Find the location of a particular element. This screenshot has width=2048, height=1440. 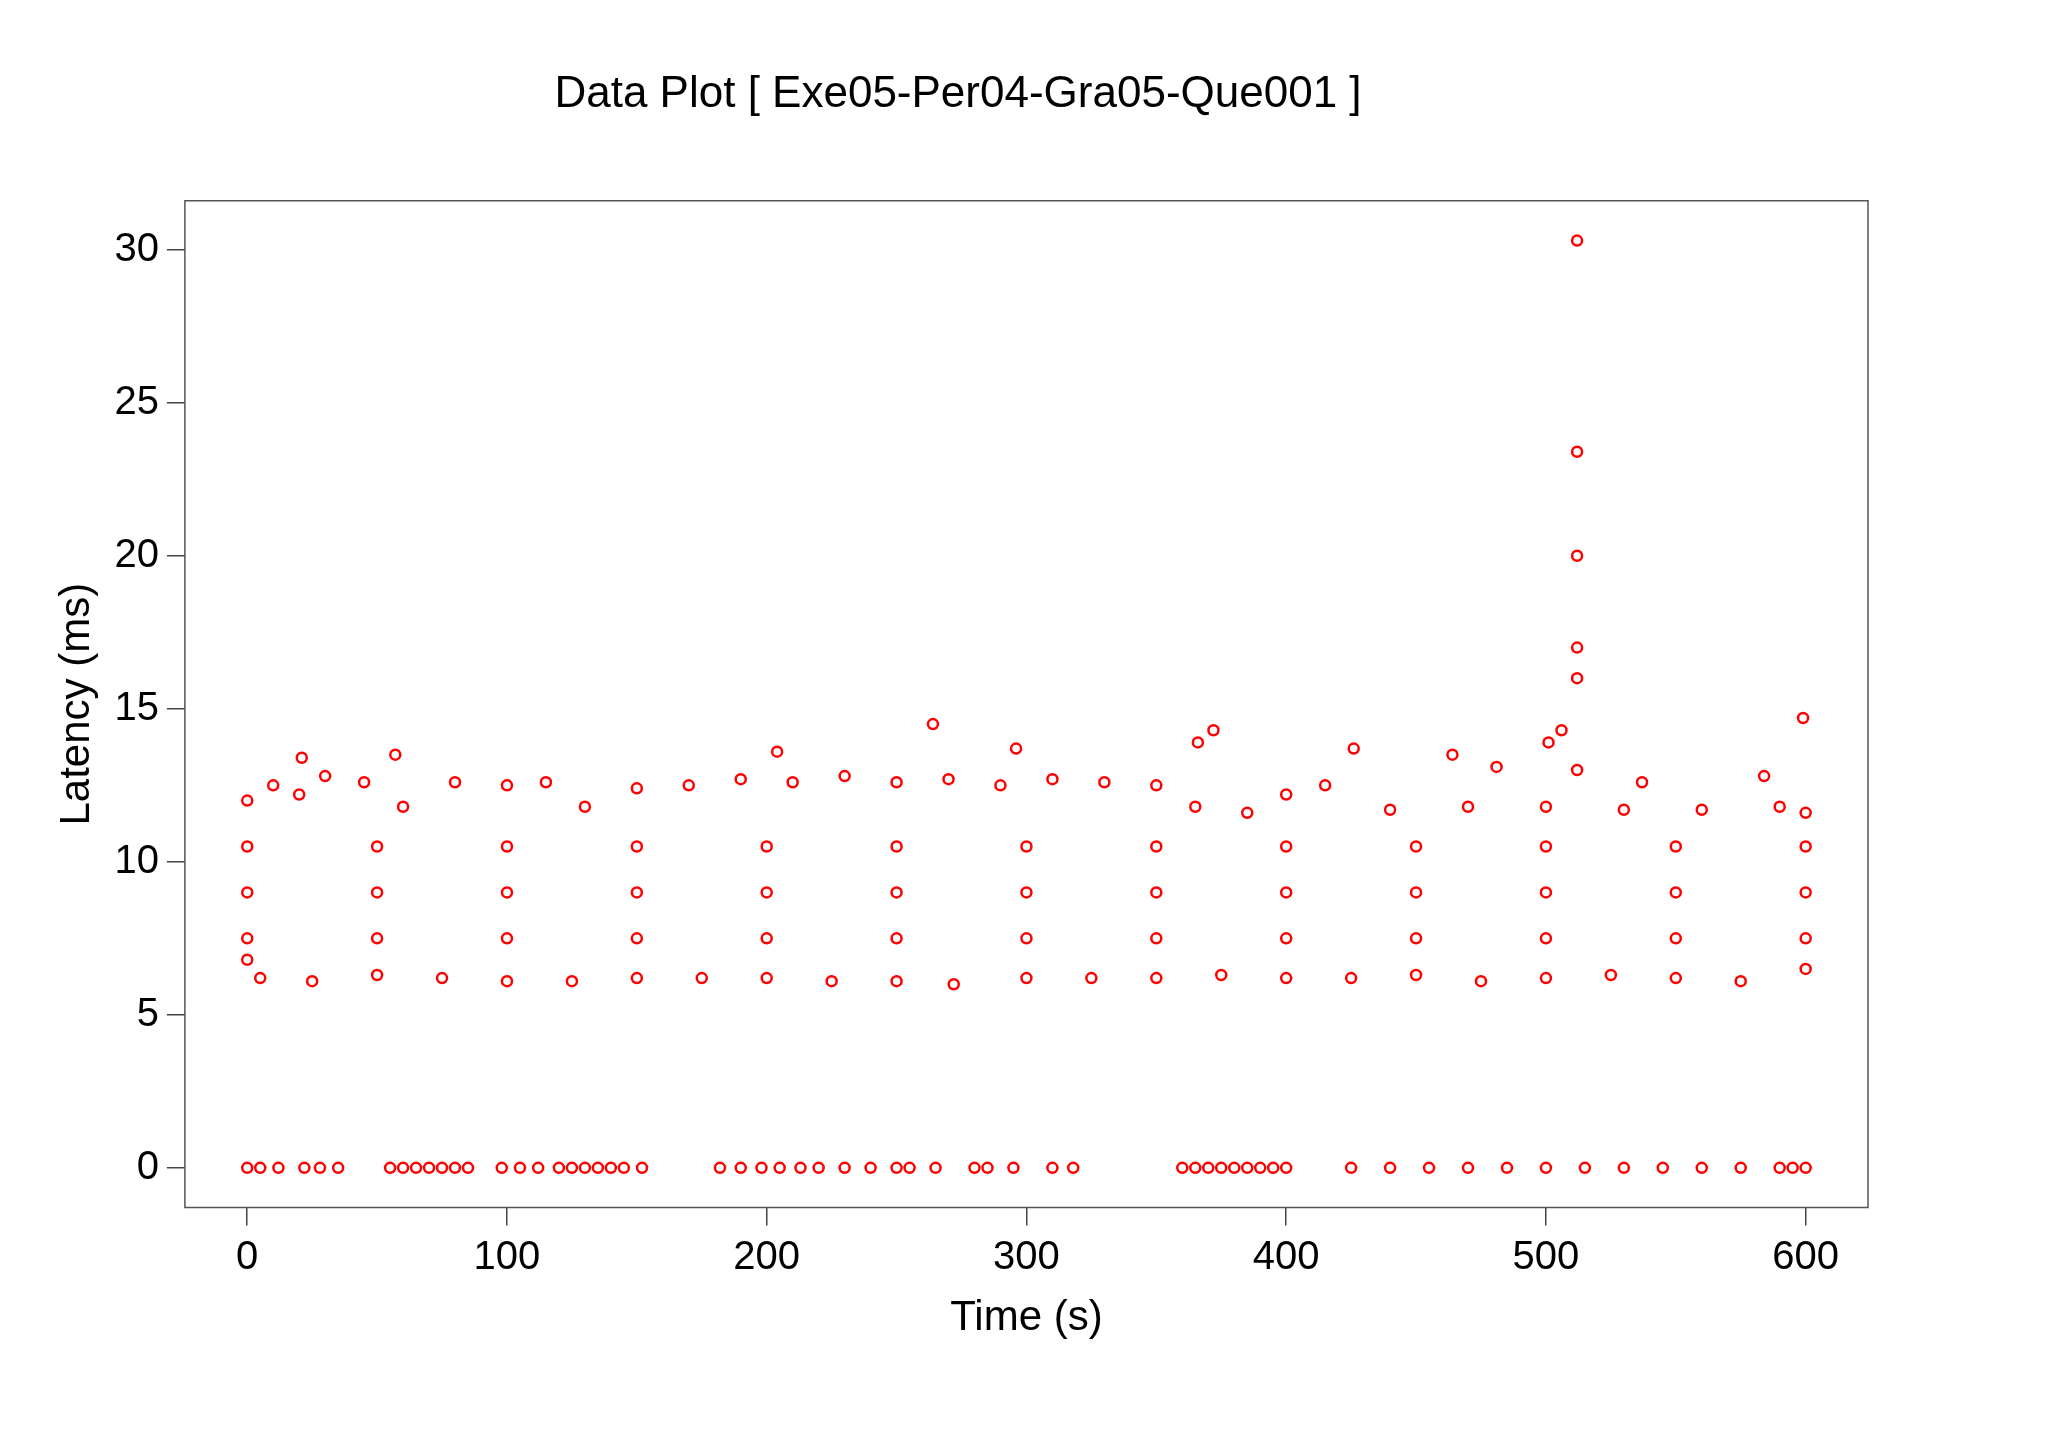

x-tick-label: 300 is located at coordinates (1026, 1254).